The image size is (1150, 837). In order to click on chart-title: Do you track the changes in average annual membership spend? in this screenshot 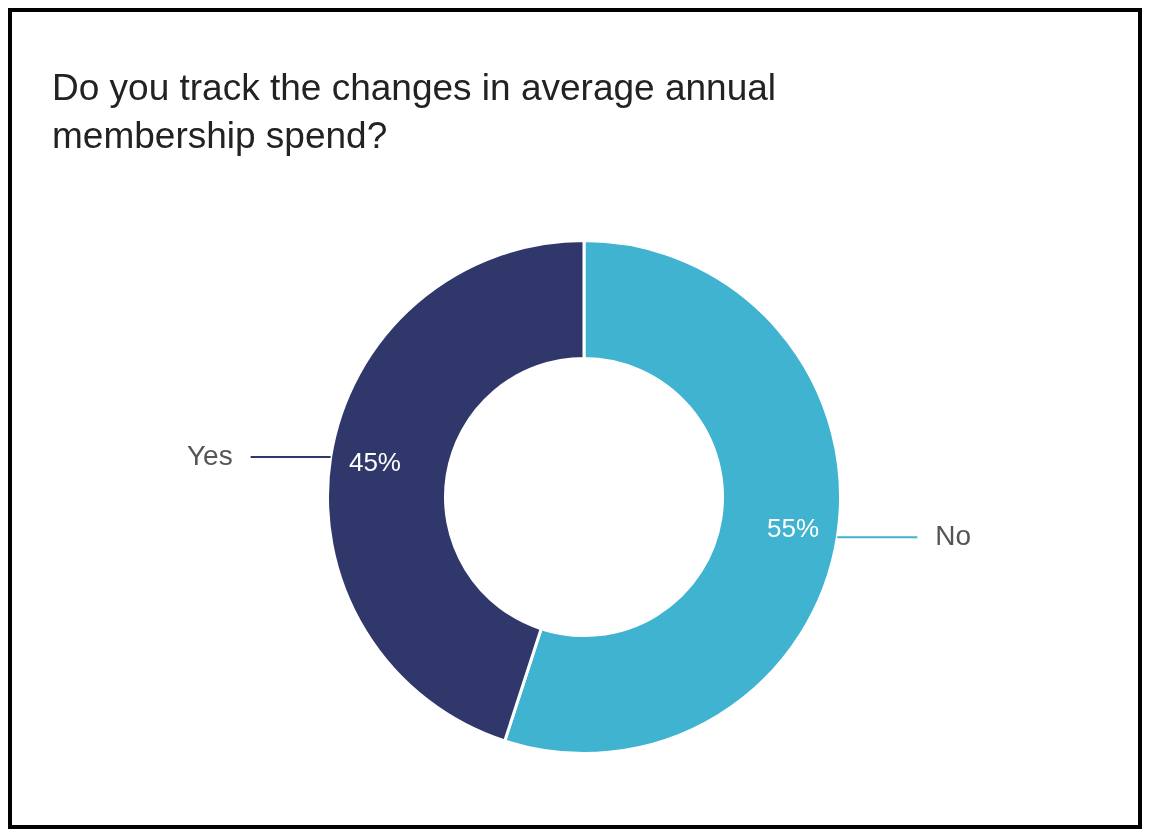, I will do `click(415, 112)`.